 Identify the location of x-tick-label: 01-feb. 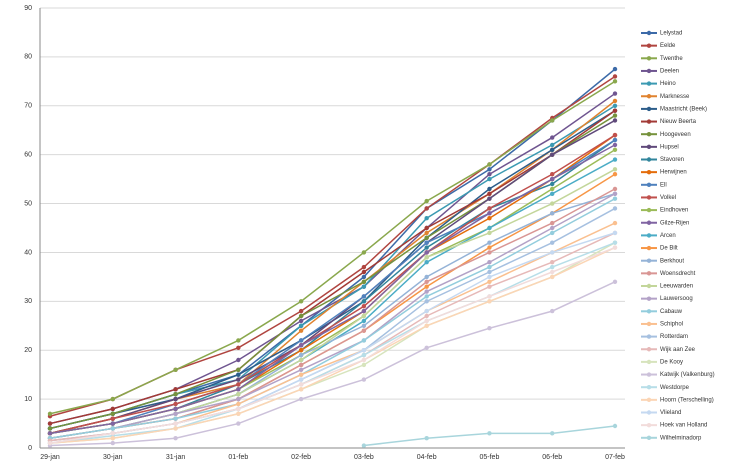
(238, 457).